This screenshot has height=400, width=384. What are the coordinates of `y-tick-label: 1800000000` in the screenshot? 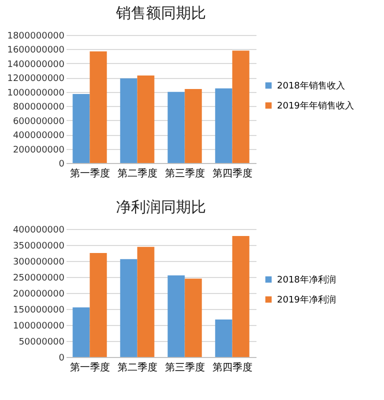 It's located at (36, 37).